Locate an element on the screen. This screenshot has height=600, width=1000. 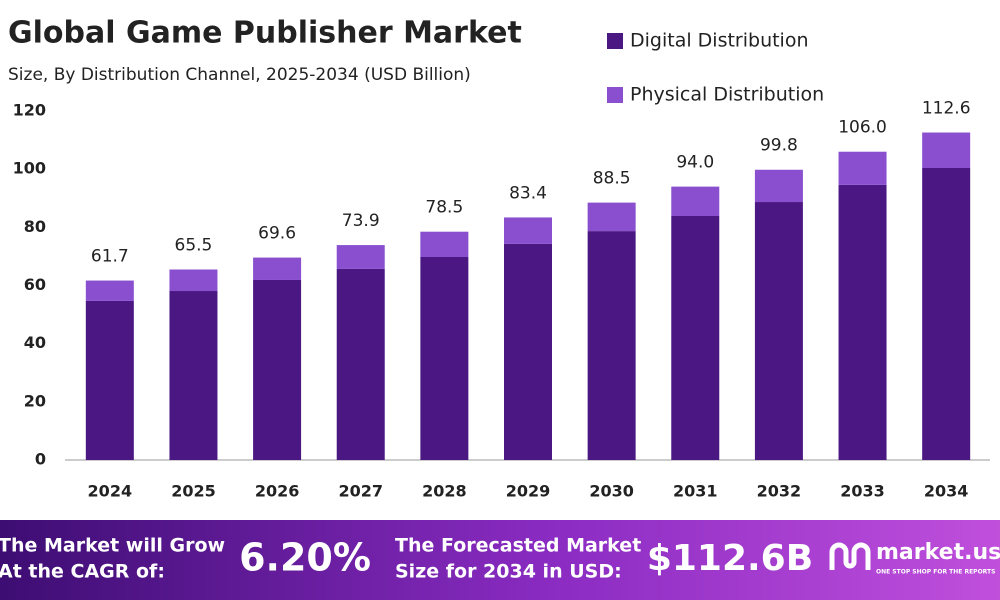
cagr-value: 6.20% is located at coordinates (305, 558).